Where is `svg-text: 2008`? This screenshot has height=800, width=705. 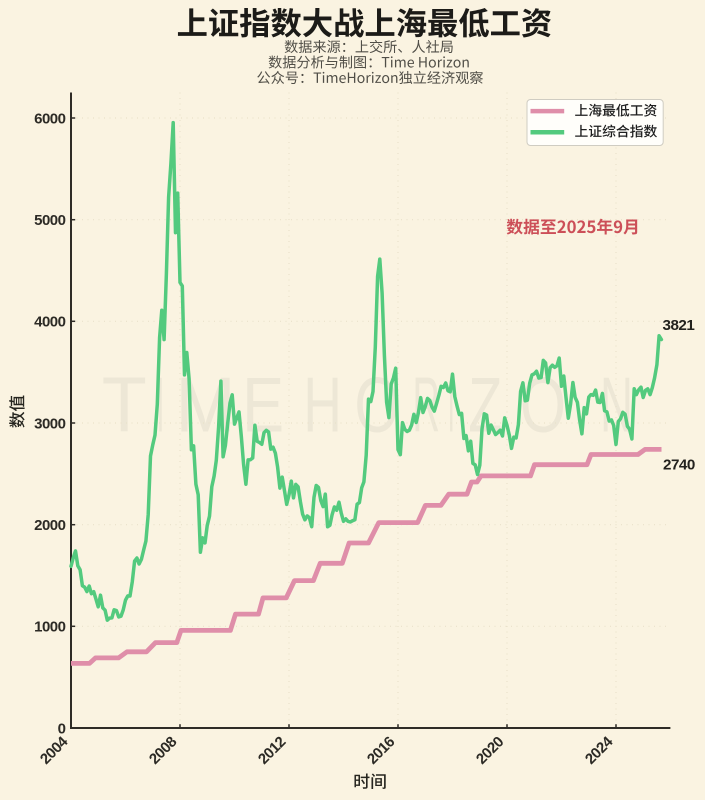 svg-text: 2008 is located at coordinates (163, 751).